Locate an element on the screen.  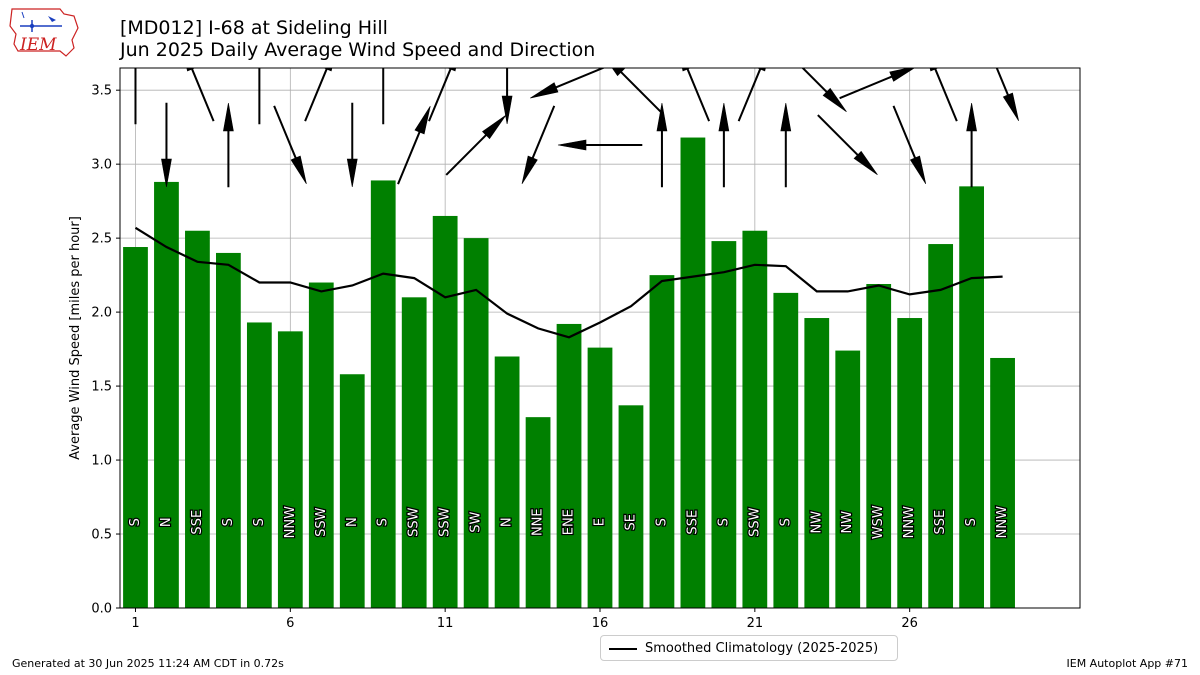
y-axis-label: Average Wind Speed [miles per hour] is located at coordinates (75, 338).